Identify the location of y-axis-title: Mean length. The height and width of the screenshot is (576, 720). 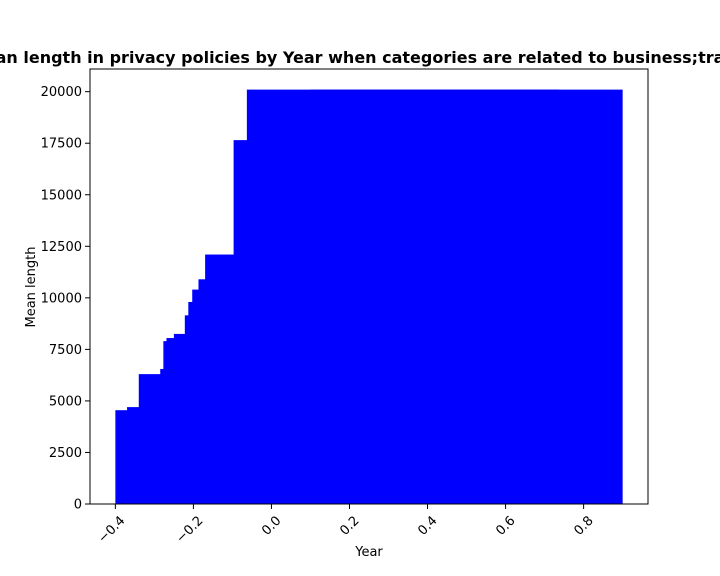
(31, 287).